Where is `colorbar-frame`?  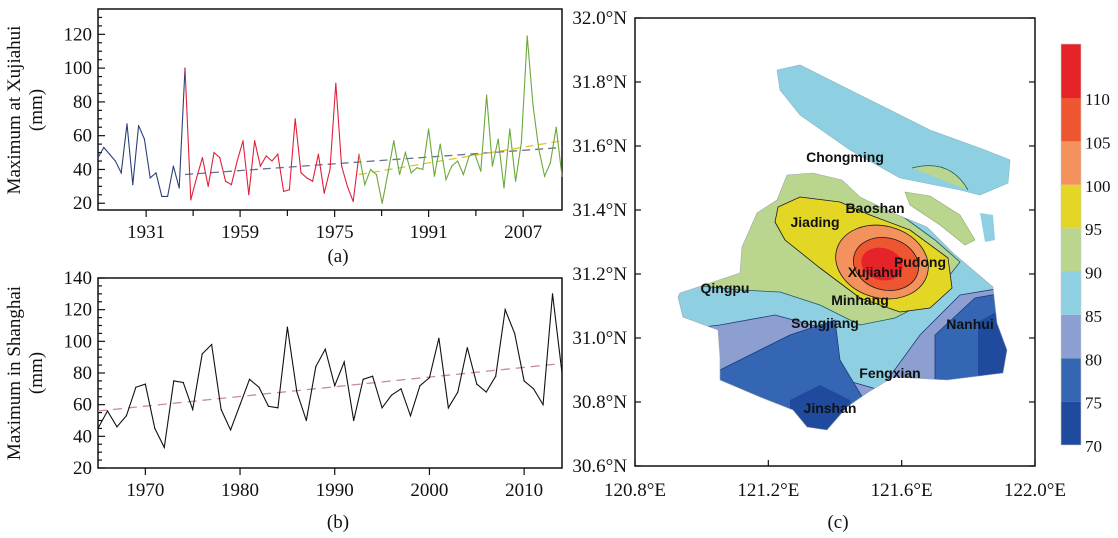
colorbar-frame is located at coordinates (1071, 244).